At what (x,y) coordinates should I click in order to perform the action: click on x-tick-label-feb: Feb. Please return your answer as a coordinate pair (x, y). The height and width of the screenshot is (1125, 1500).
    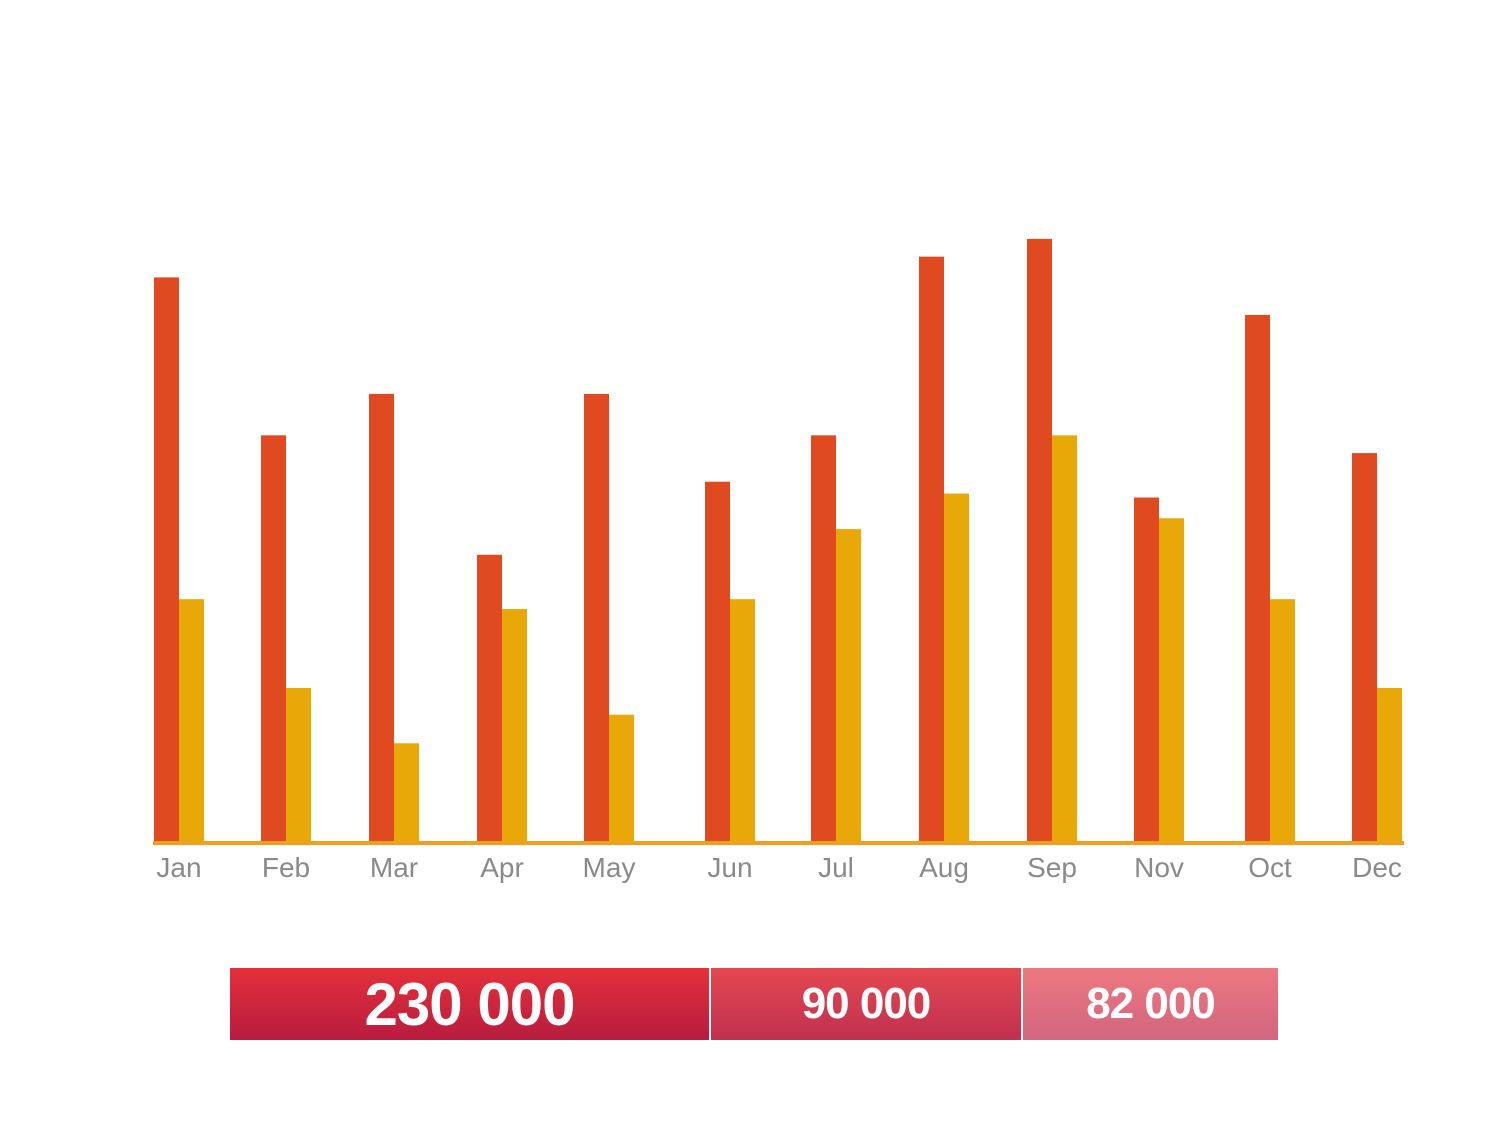
    Looking at the image, I should click on (286, 867).